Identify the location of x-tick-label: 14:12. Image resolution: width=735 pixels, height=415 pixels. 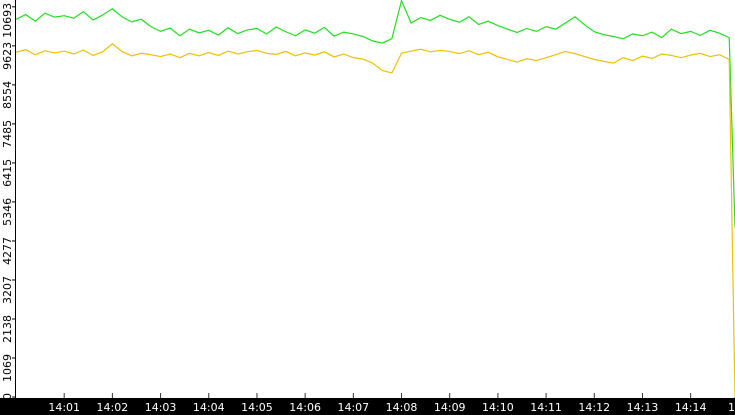
(594, 407).